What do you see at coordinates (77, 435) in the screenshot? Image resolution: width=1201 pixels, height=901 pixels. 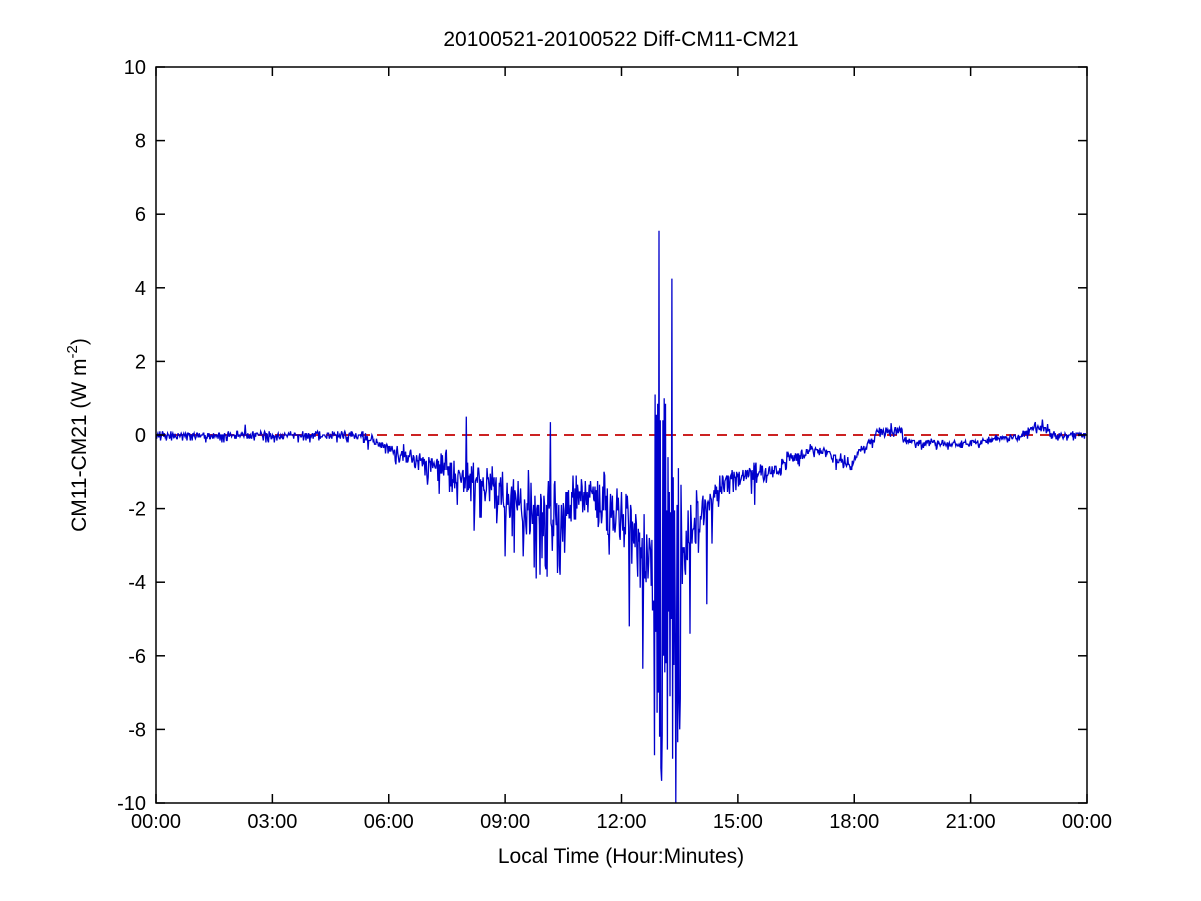 I see `y-axis-label: CM11-CM21 (W m-2)` at bounding box center [77, 435].